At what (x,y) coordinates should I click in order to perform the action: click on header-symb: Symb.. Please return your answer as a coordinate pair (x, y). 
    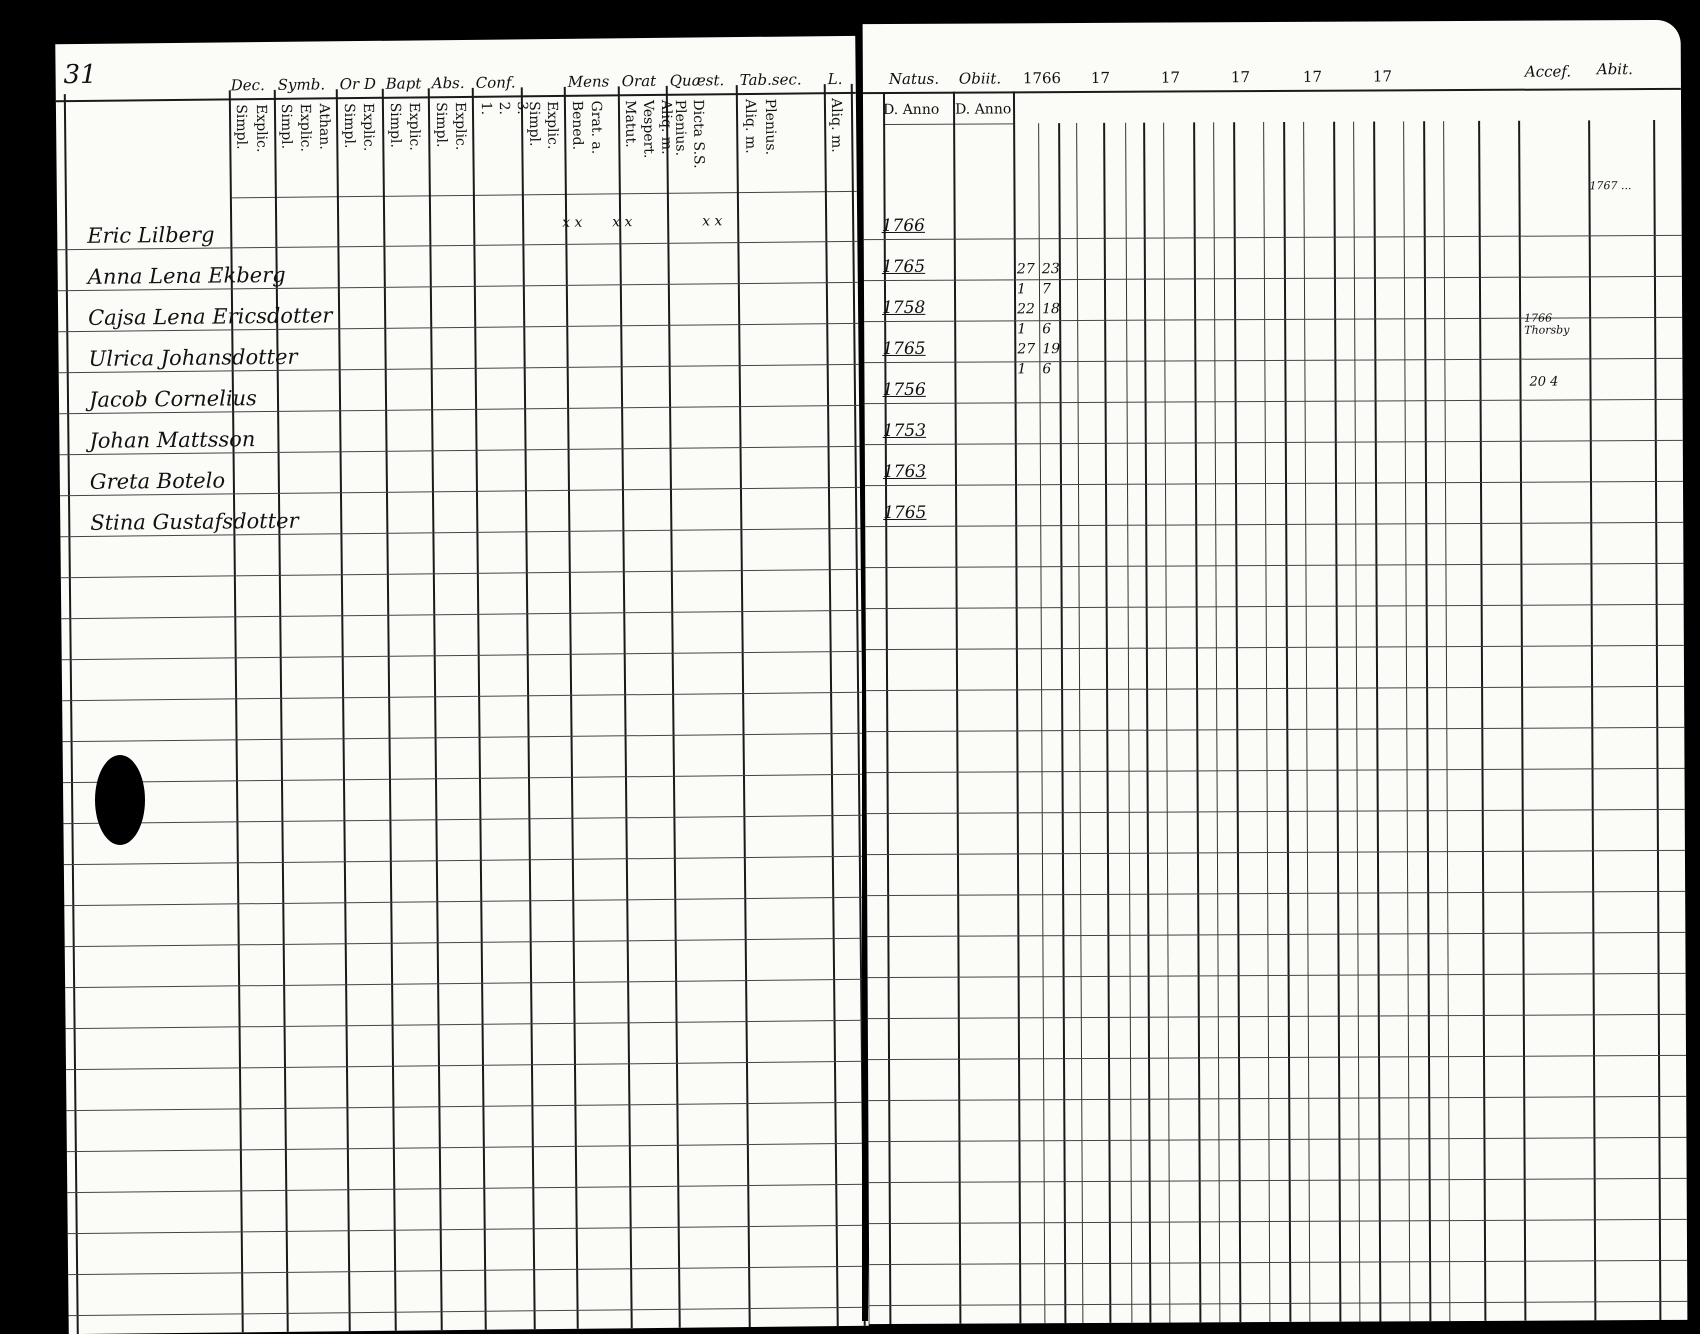
    Looking at the image, I should click on (301, 84).